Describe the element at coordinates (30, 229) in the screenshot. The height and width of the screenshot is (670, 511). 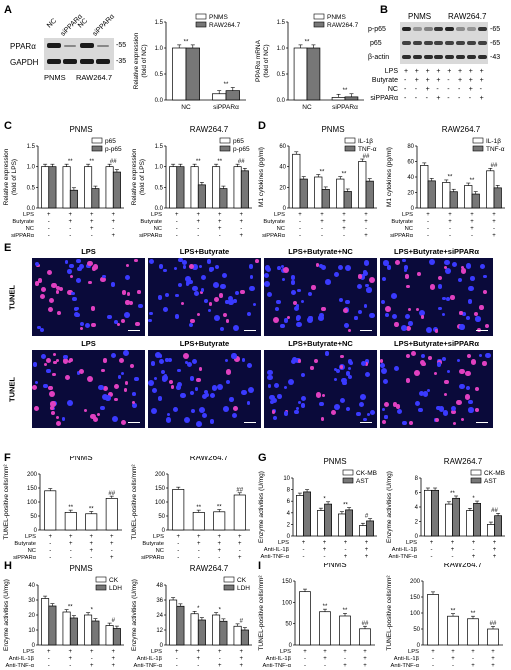
I see `condition-label: NC` at that location.